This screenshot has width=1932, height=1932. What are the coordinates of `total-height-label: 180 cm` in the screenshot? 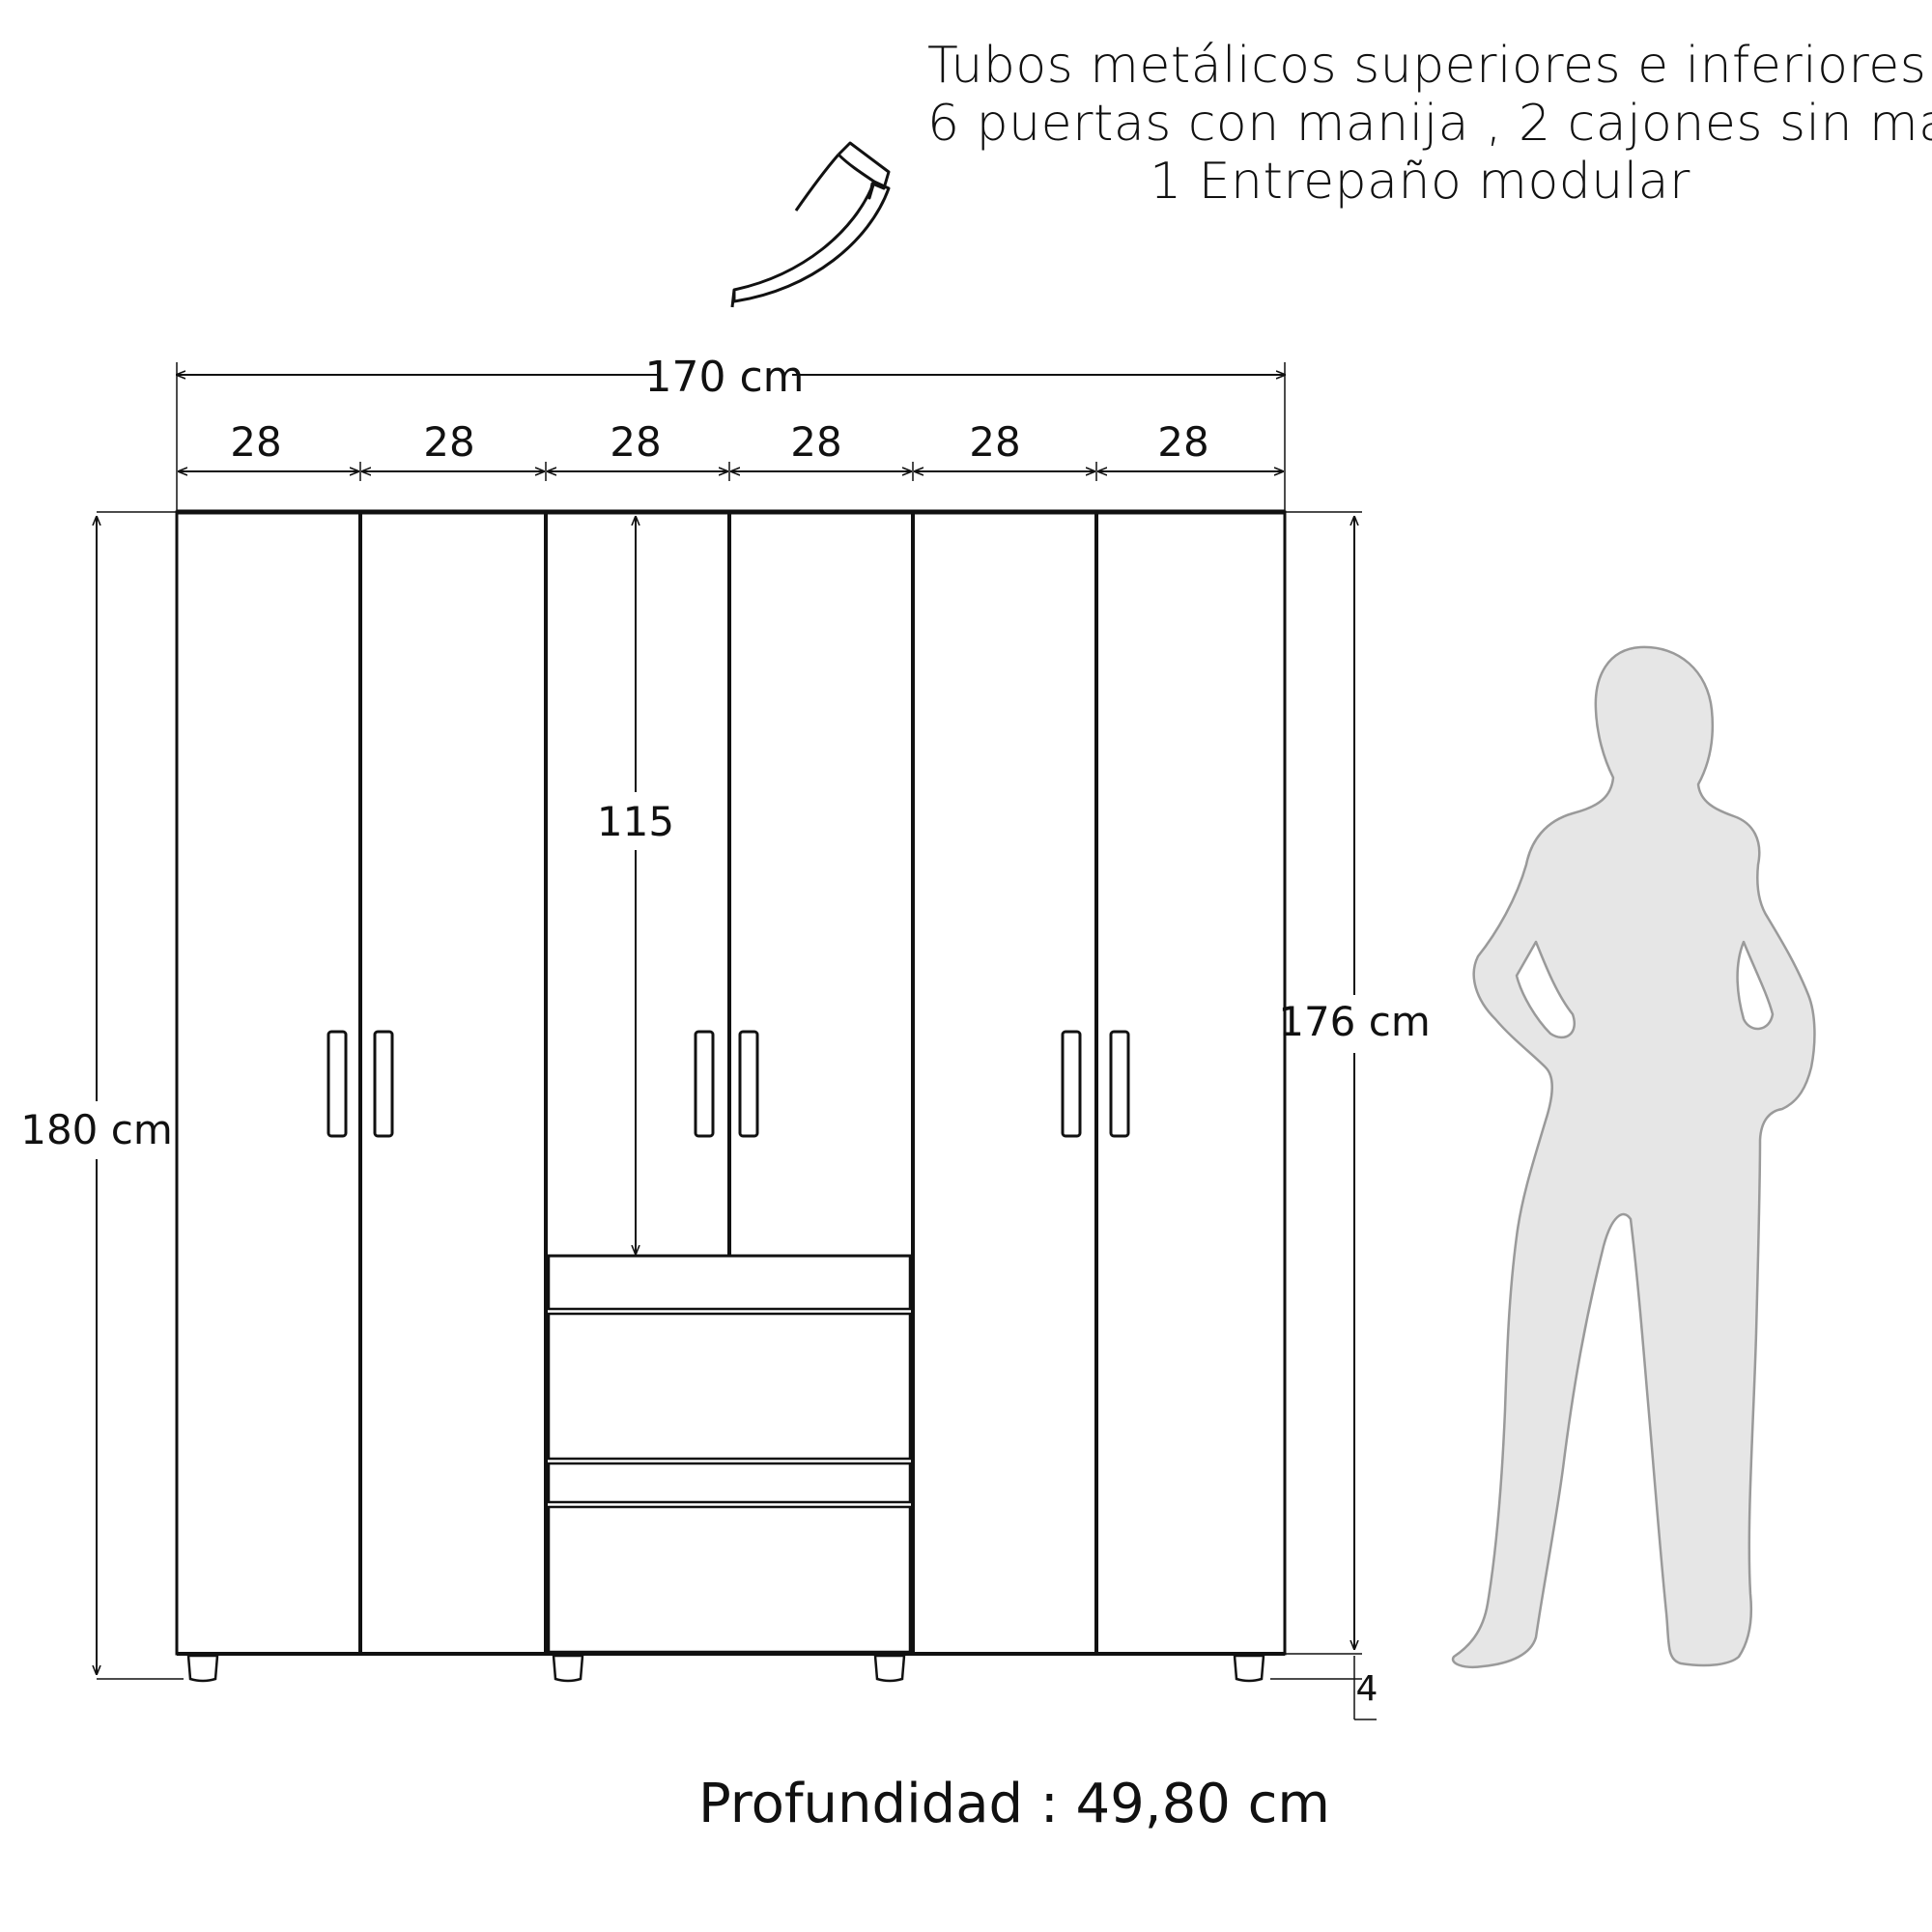 It's located at (96, 1129).